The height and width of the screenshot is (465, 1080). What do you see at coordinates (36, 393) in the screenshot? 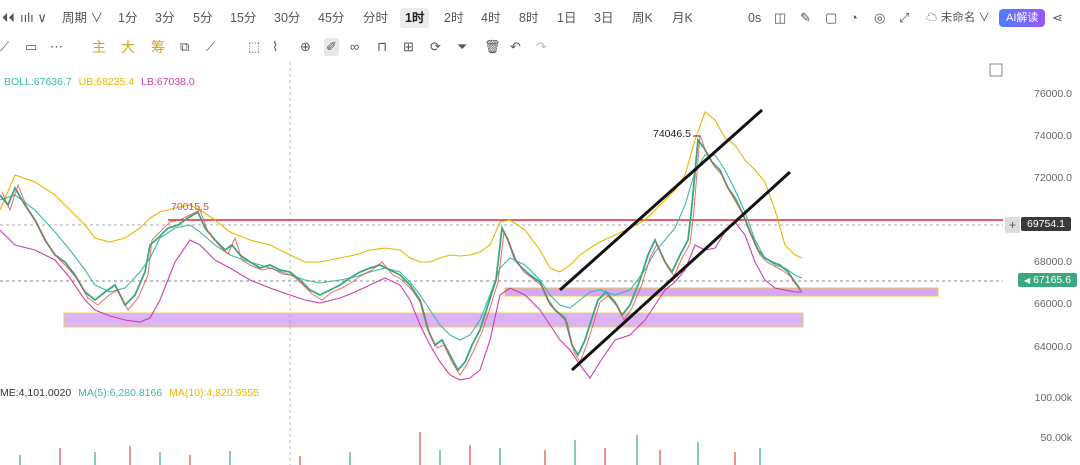
I see `vol-me-value: ME:4,101.0020` at bounding box center [36, 393].